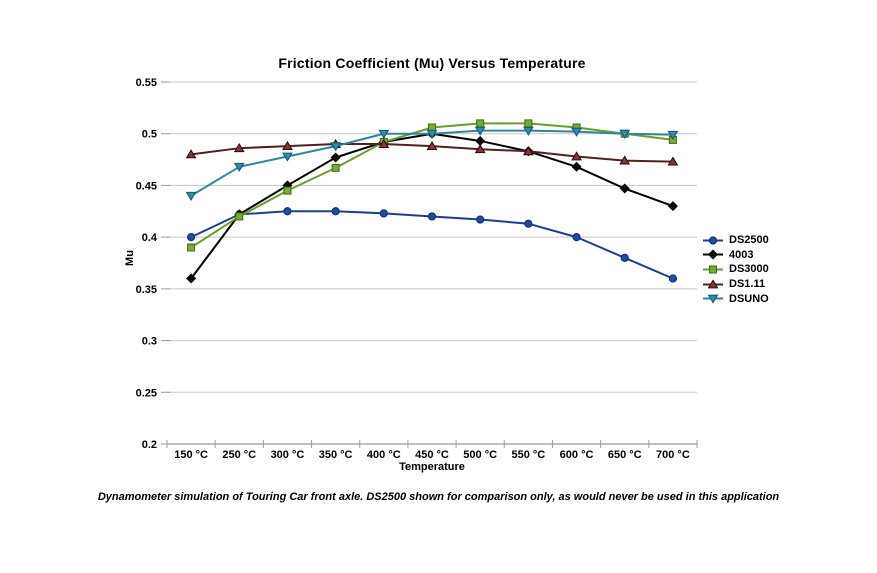 The width and height of the screenshot is (877, 573). I want to click on triangle-up-icon, so click(713, 283).